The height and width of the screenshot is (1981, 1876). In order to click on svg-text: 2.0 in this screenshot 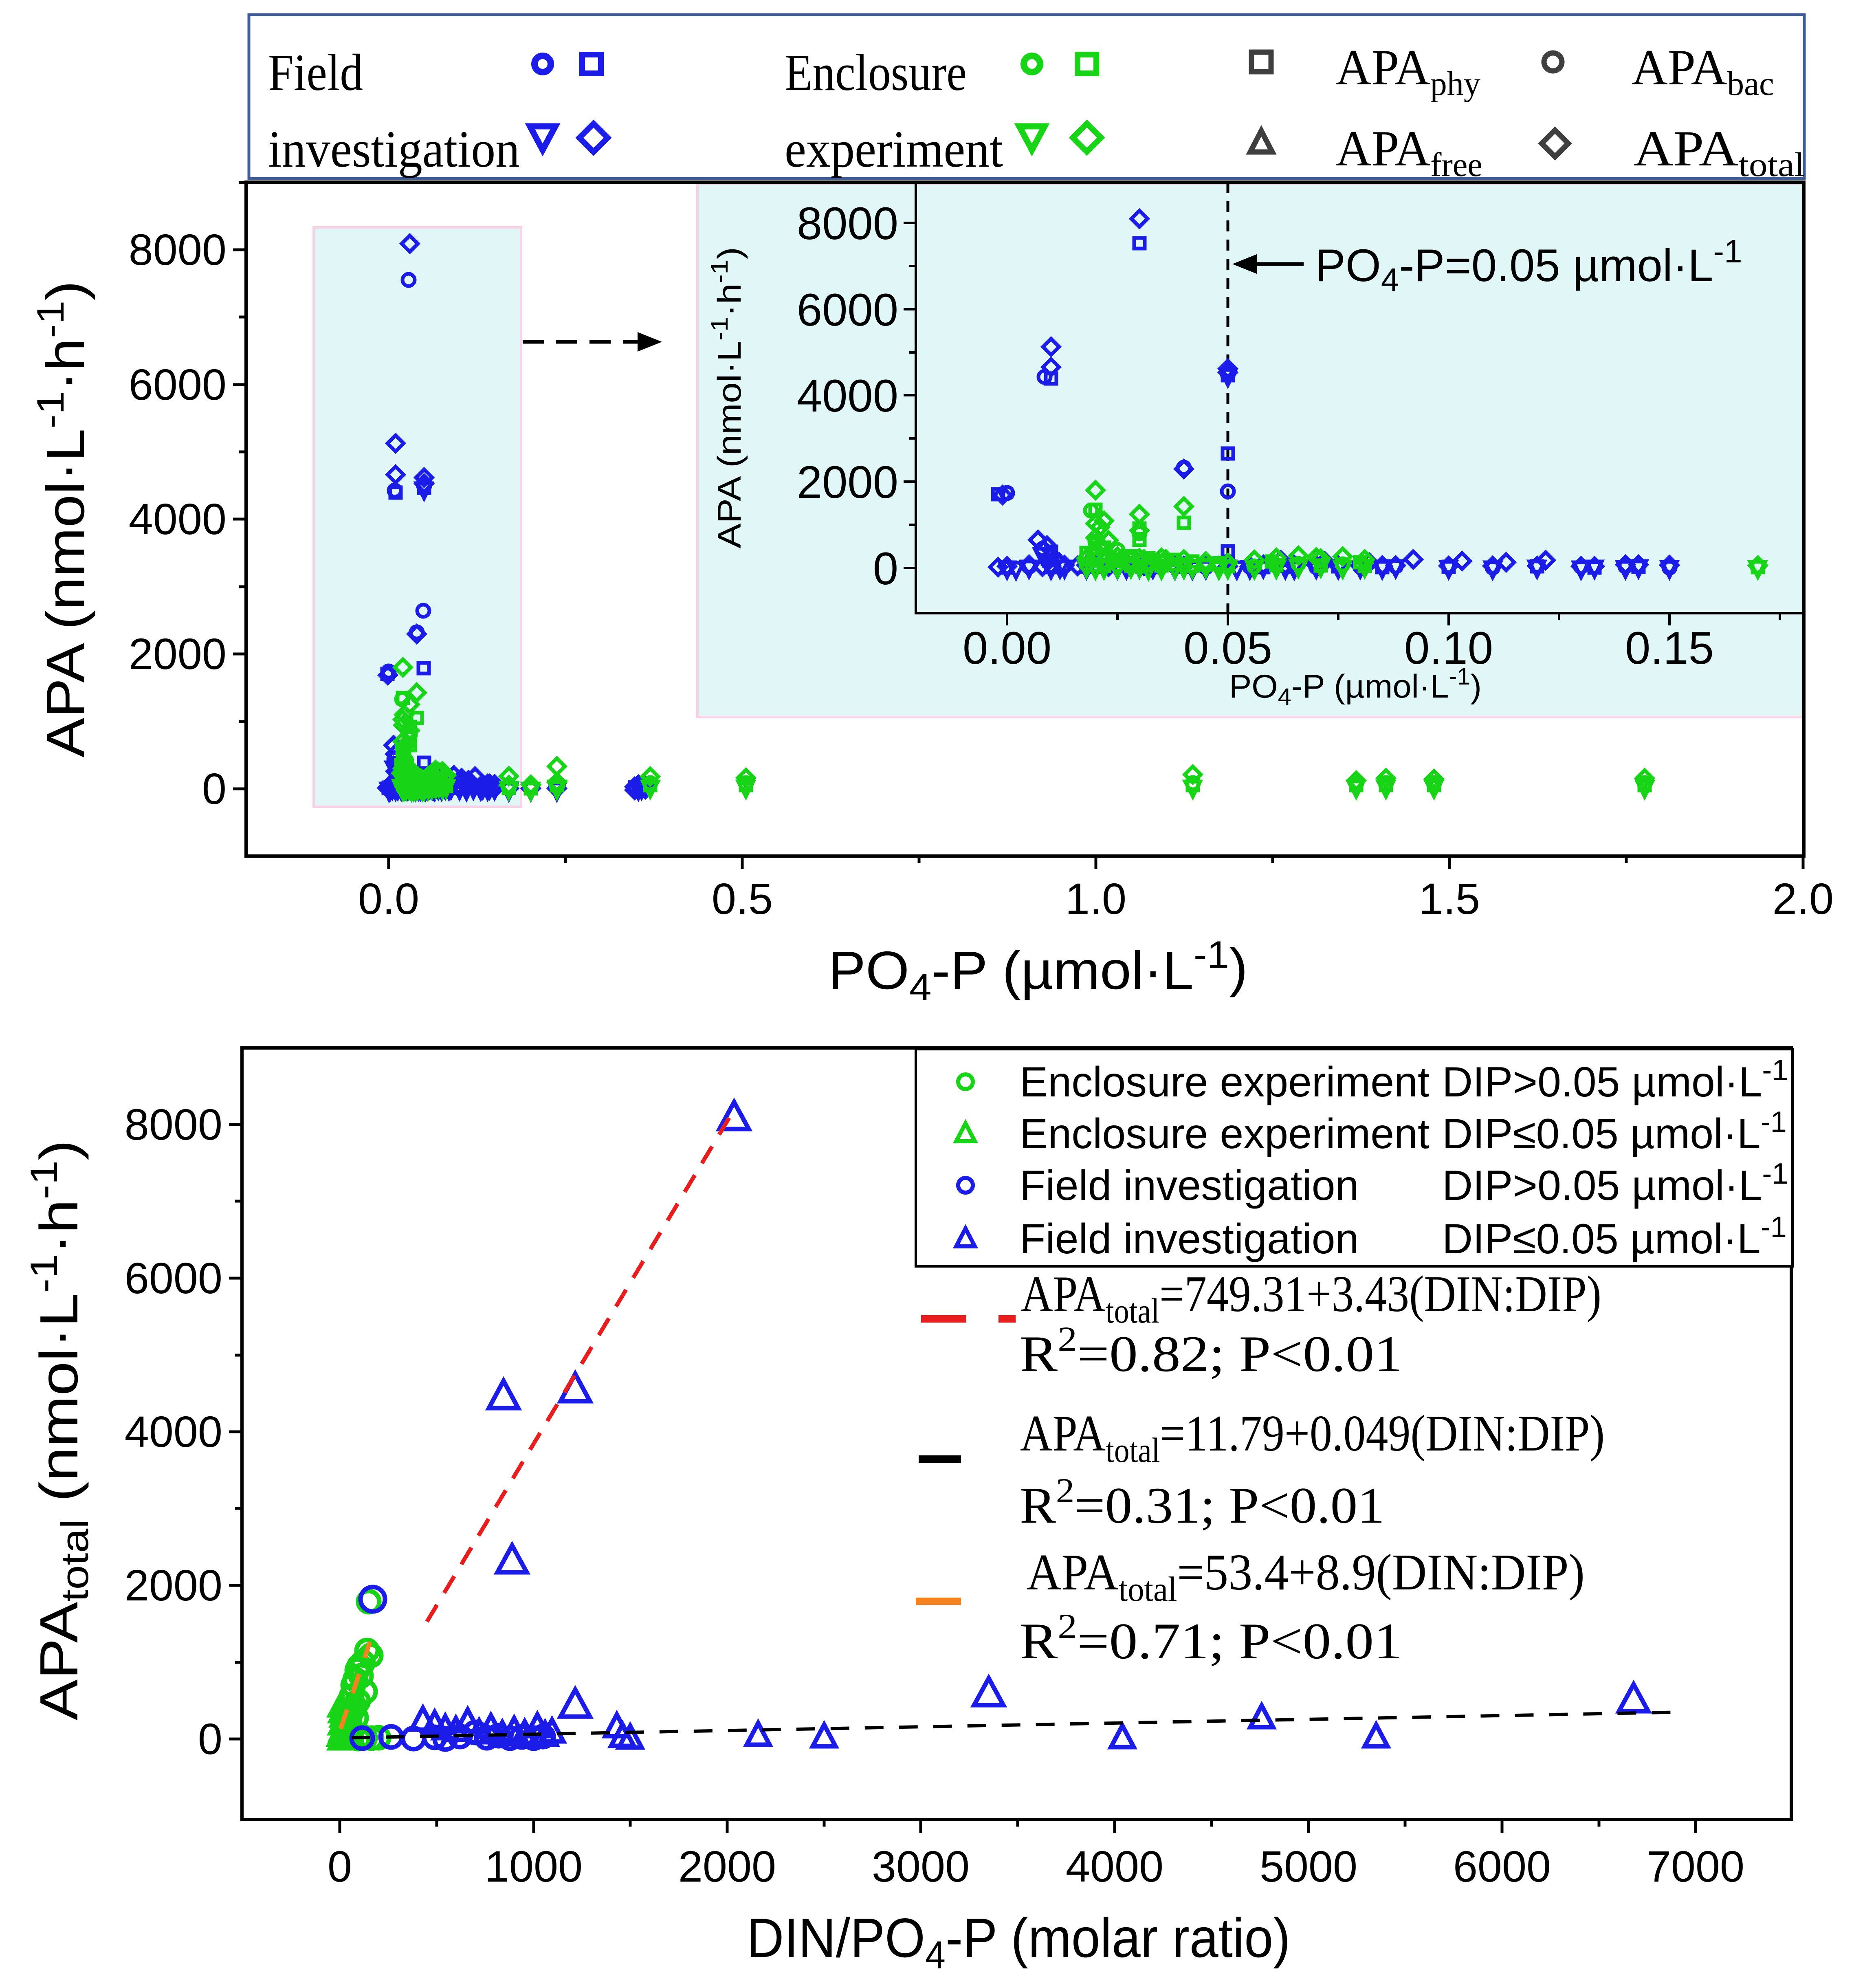, I will do `click(1803, 898)`.